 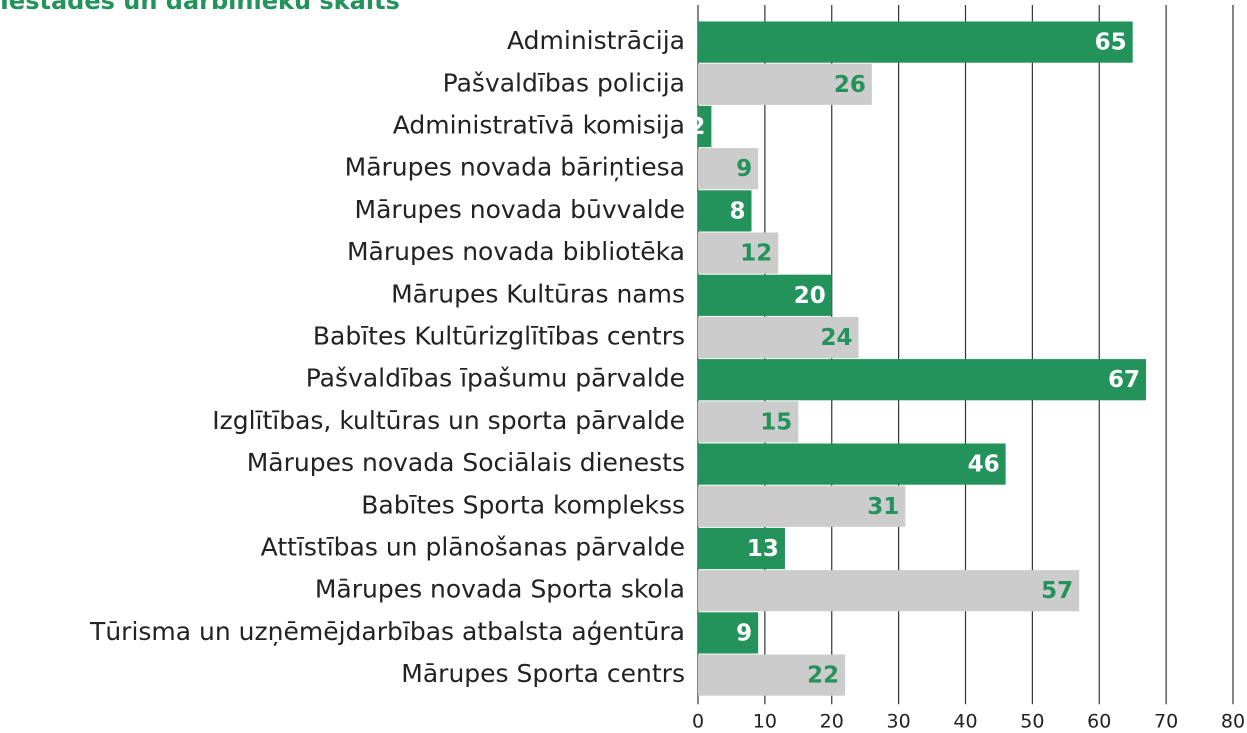 I want to click on value-label: 12, so click(x=756, y=254).